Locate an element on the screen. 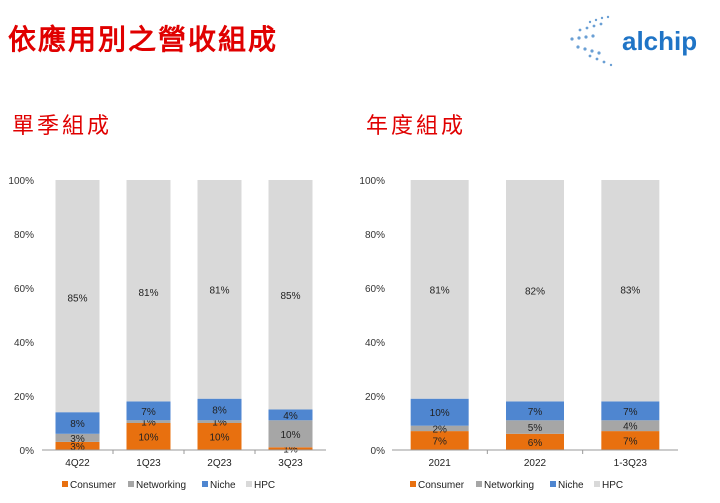  logo-text: alchip is located at coordinates (659, 41).